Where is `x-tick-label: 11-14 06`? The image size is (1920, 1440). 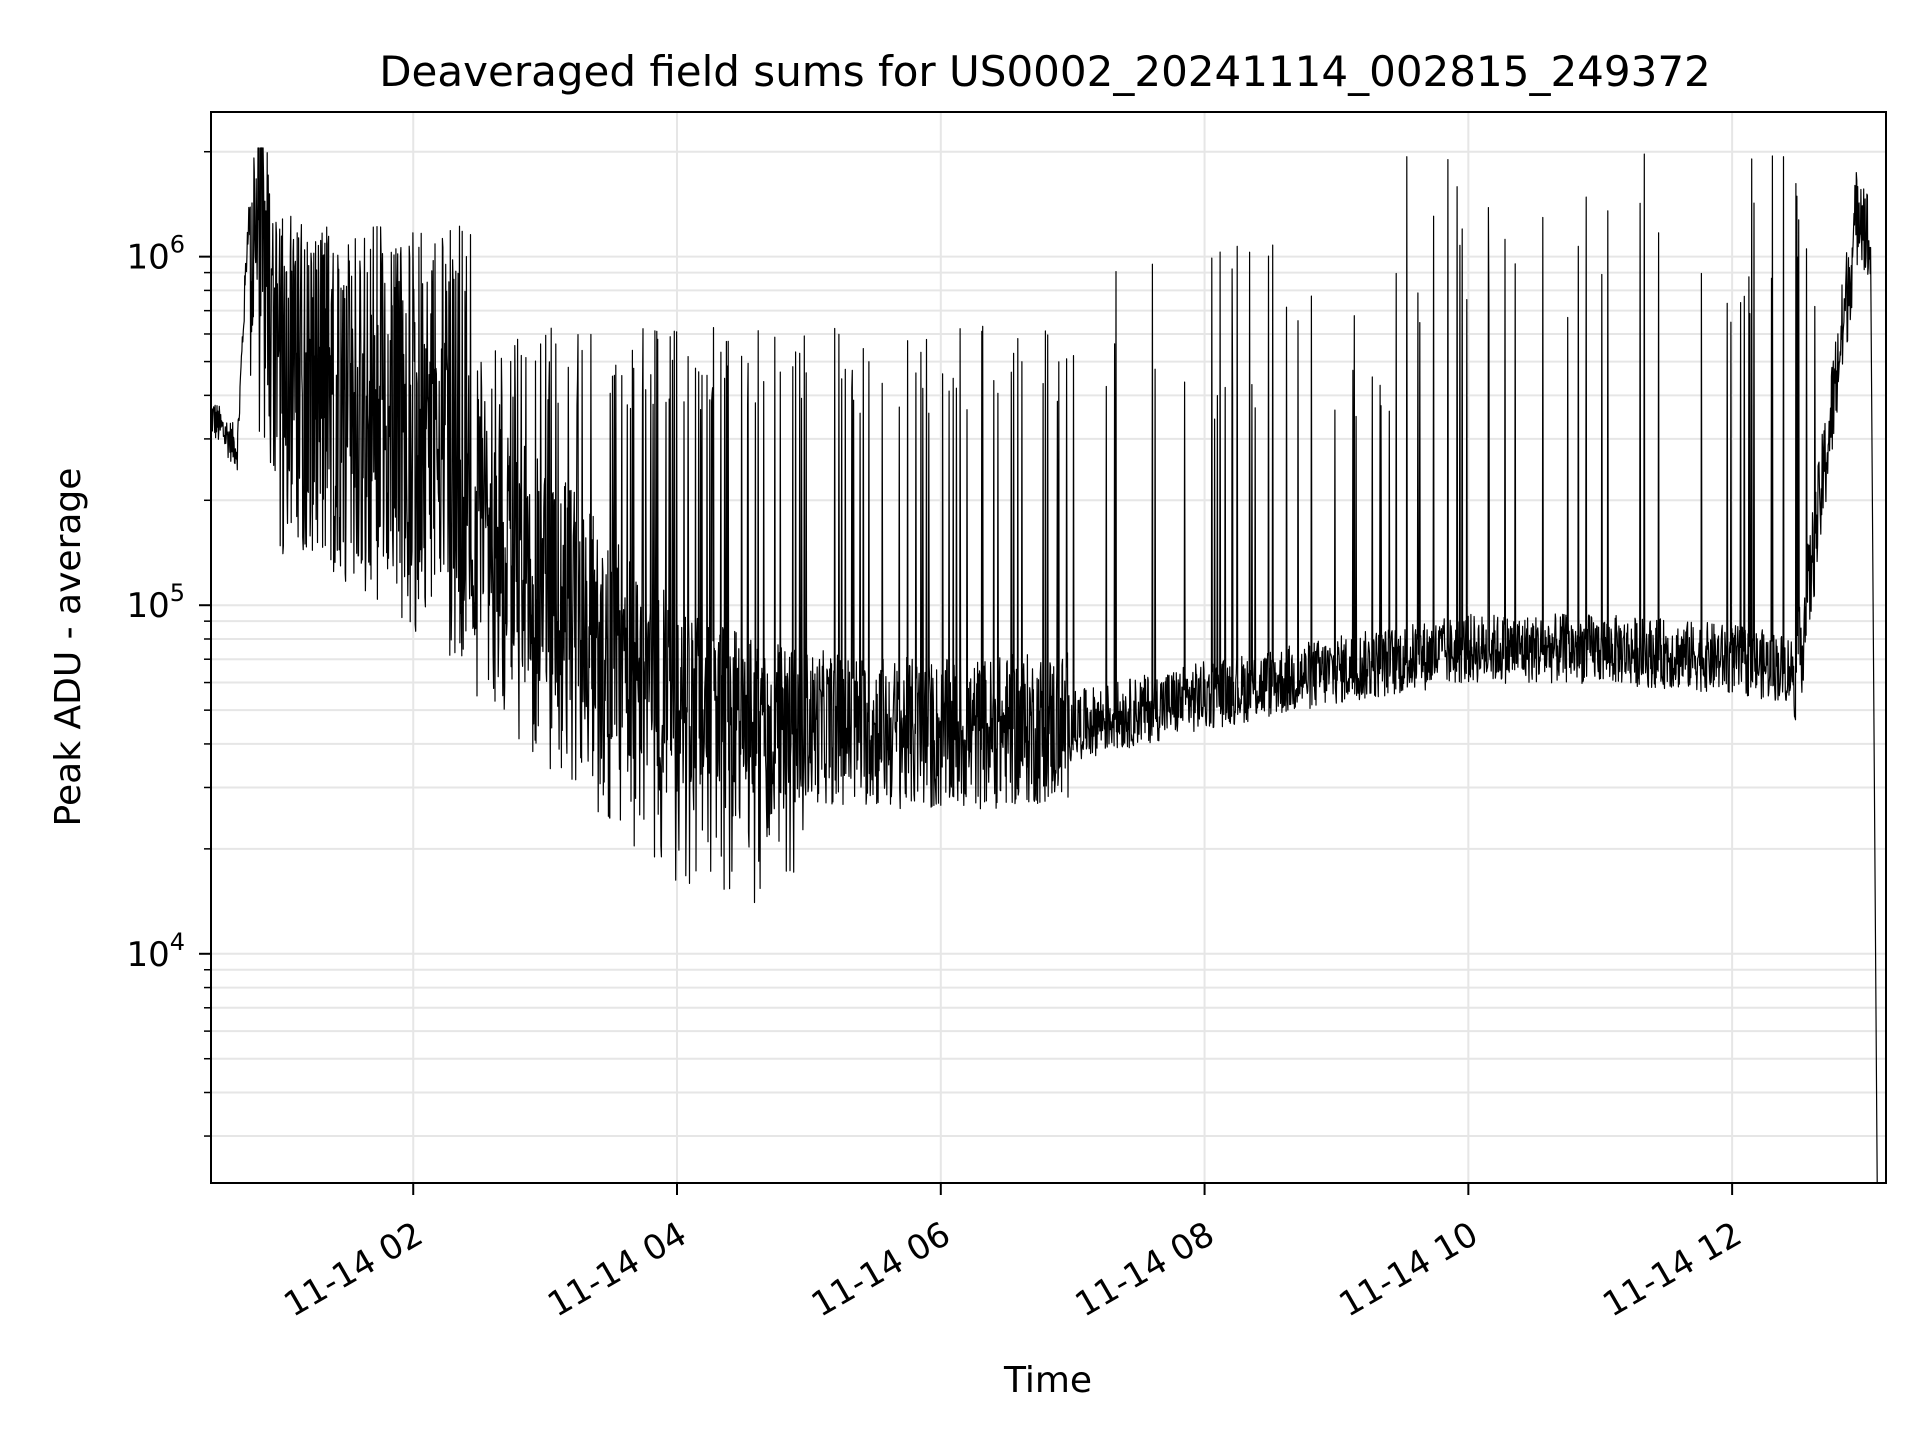 x-tick-label: 11-14 06 is located at coordinates (881, 1269).